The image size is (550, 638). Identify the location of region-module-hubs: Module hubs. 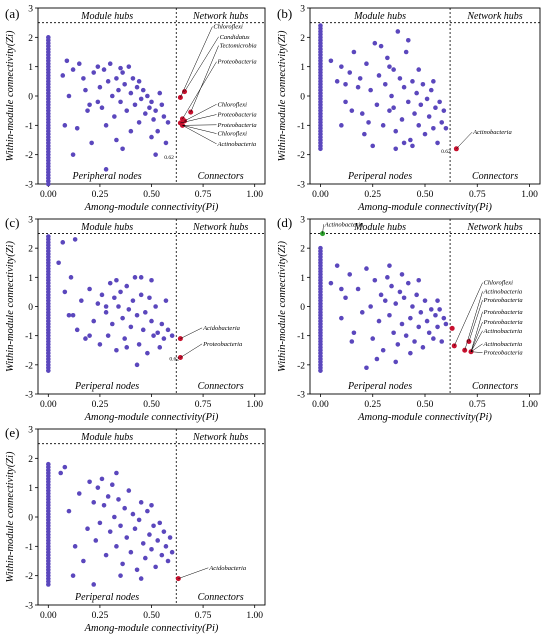
(379, 16).